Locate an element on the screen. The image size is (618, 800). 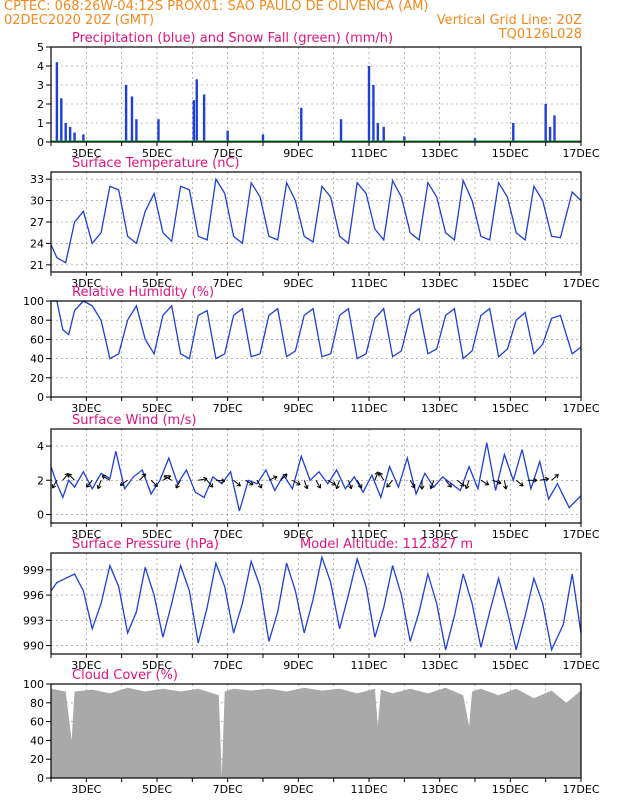
y-tick-label: 993 is located at coordinates (33, 620).